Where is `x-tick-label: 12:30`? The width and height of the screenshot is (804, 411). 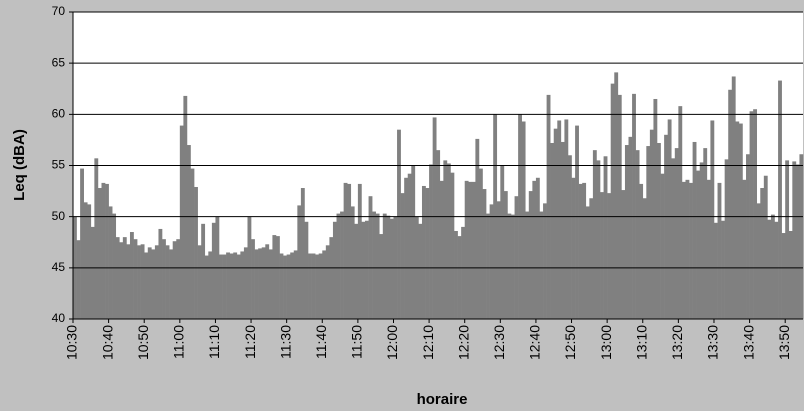
x-tick-label: 12:30 is located at coordinates (499, 342).